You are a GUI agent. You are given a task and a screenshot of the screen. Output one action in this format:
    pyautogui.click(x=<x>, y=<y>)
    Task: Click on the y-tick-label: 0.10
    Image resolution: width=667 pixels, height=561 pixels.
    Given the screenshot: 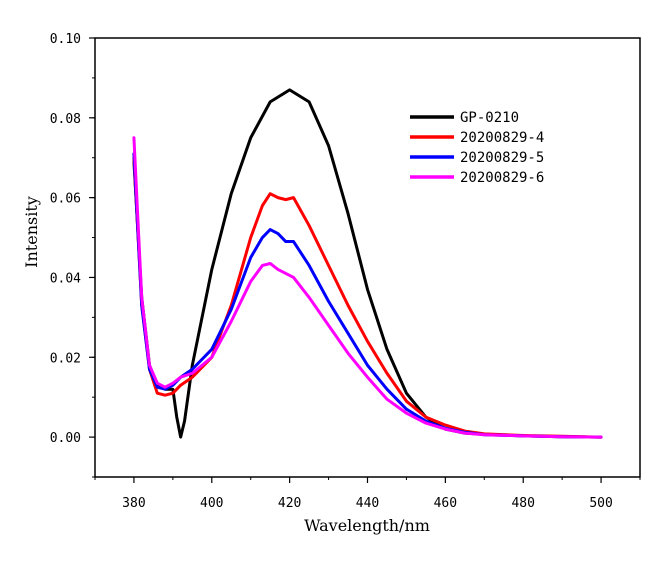 What is the action you would take?
    pyautogui.click(x=65, y=39)
    